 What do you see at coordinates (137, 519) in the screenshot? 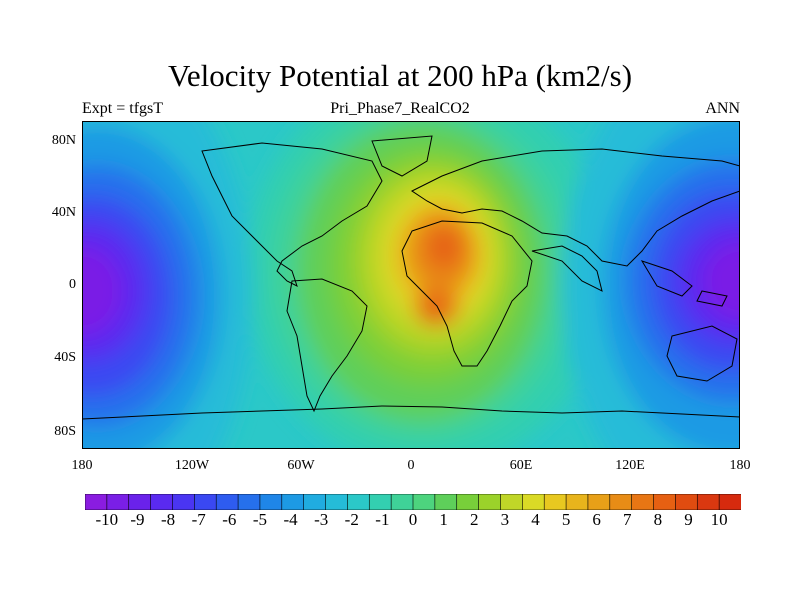
I see `colorbar-label: -9` at bounding box center [137, 519].